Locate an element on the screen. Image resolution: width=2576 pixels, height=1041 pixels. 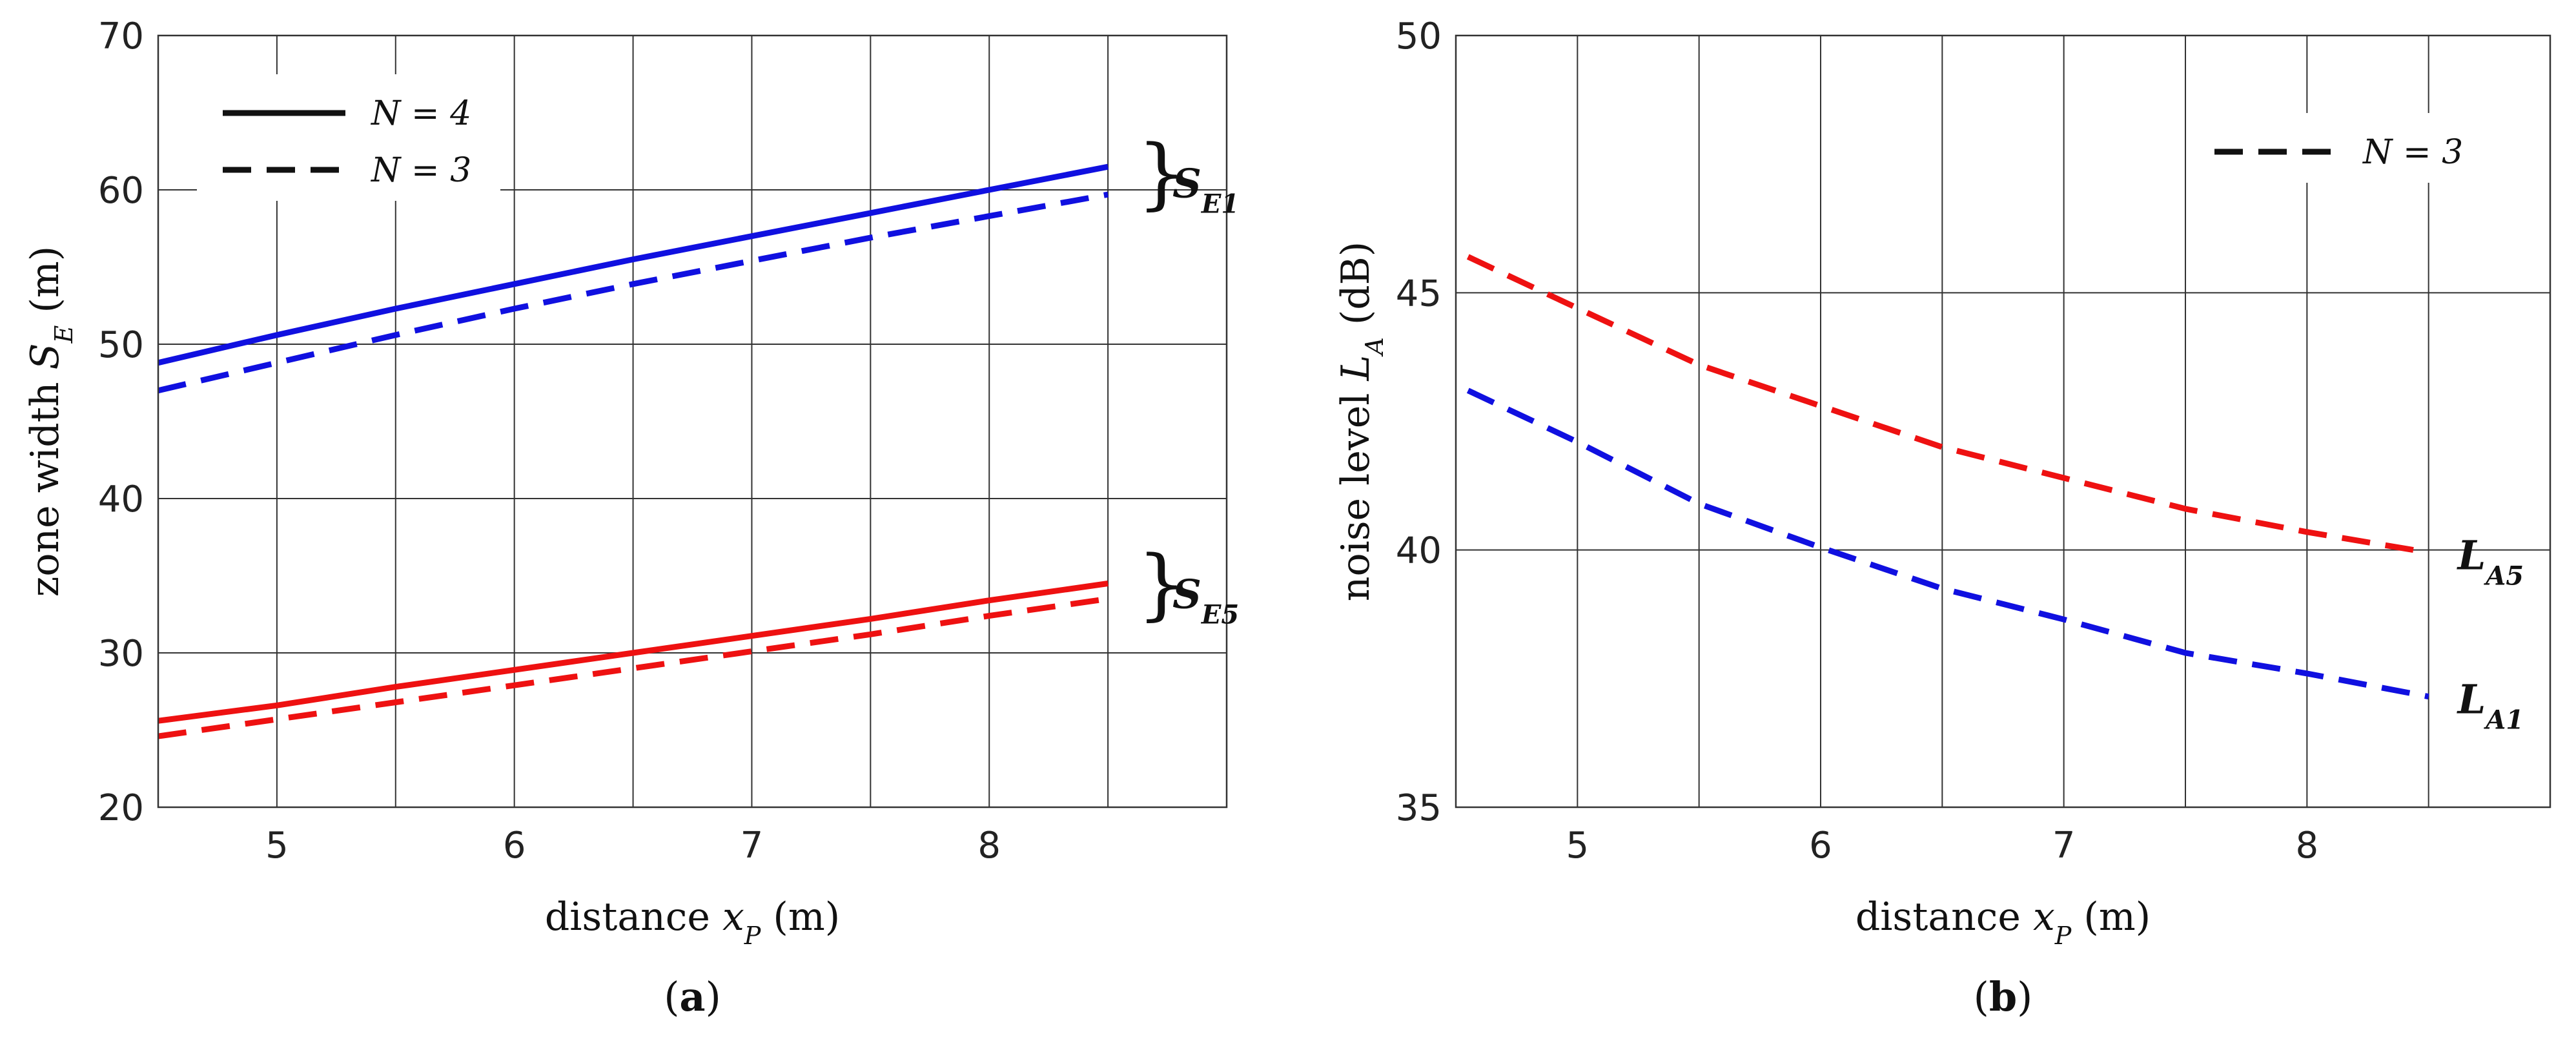
a-y-tick-label: 30 is located at coordinates (121, 654).